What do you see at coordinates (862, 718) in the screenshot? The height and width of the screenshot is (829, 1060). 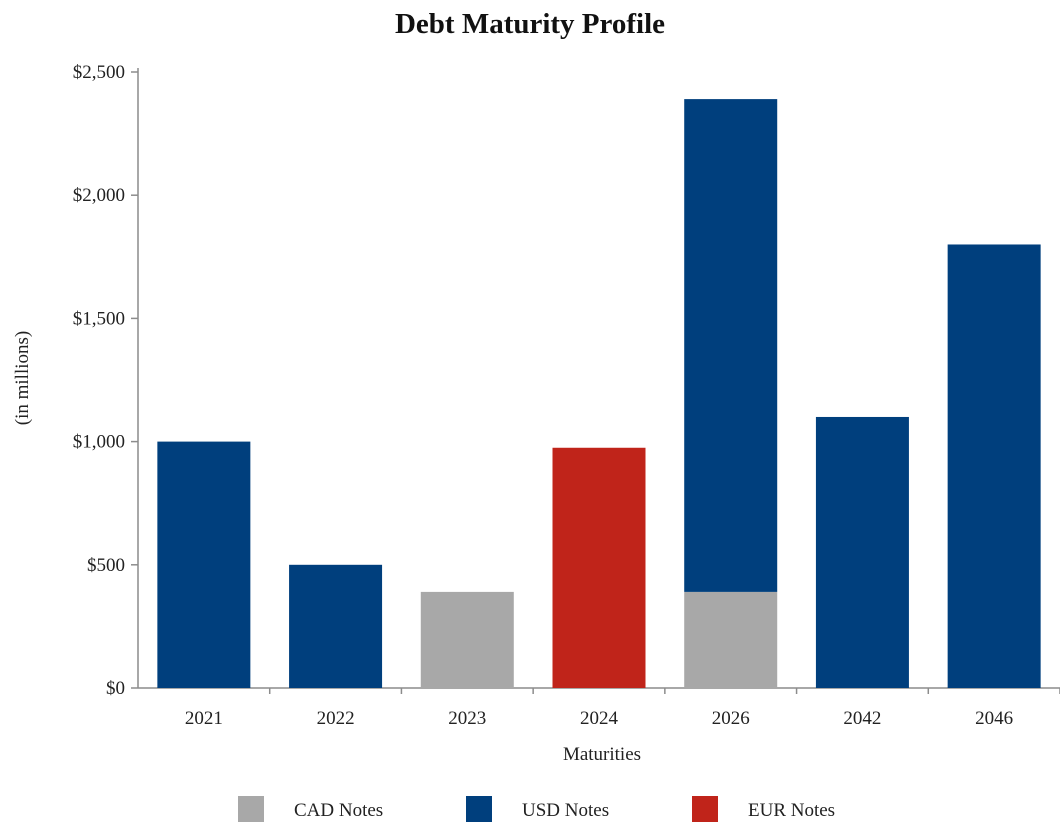 I see `x-tick-label: 2042` at bounding box center [862, 718].